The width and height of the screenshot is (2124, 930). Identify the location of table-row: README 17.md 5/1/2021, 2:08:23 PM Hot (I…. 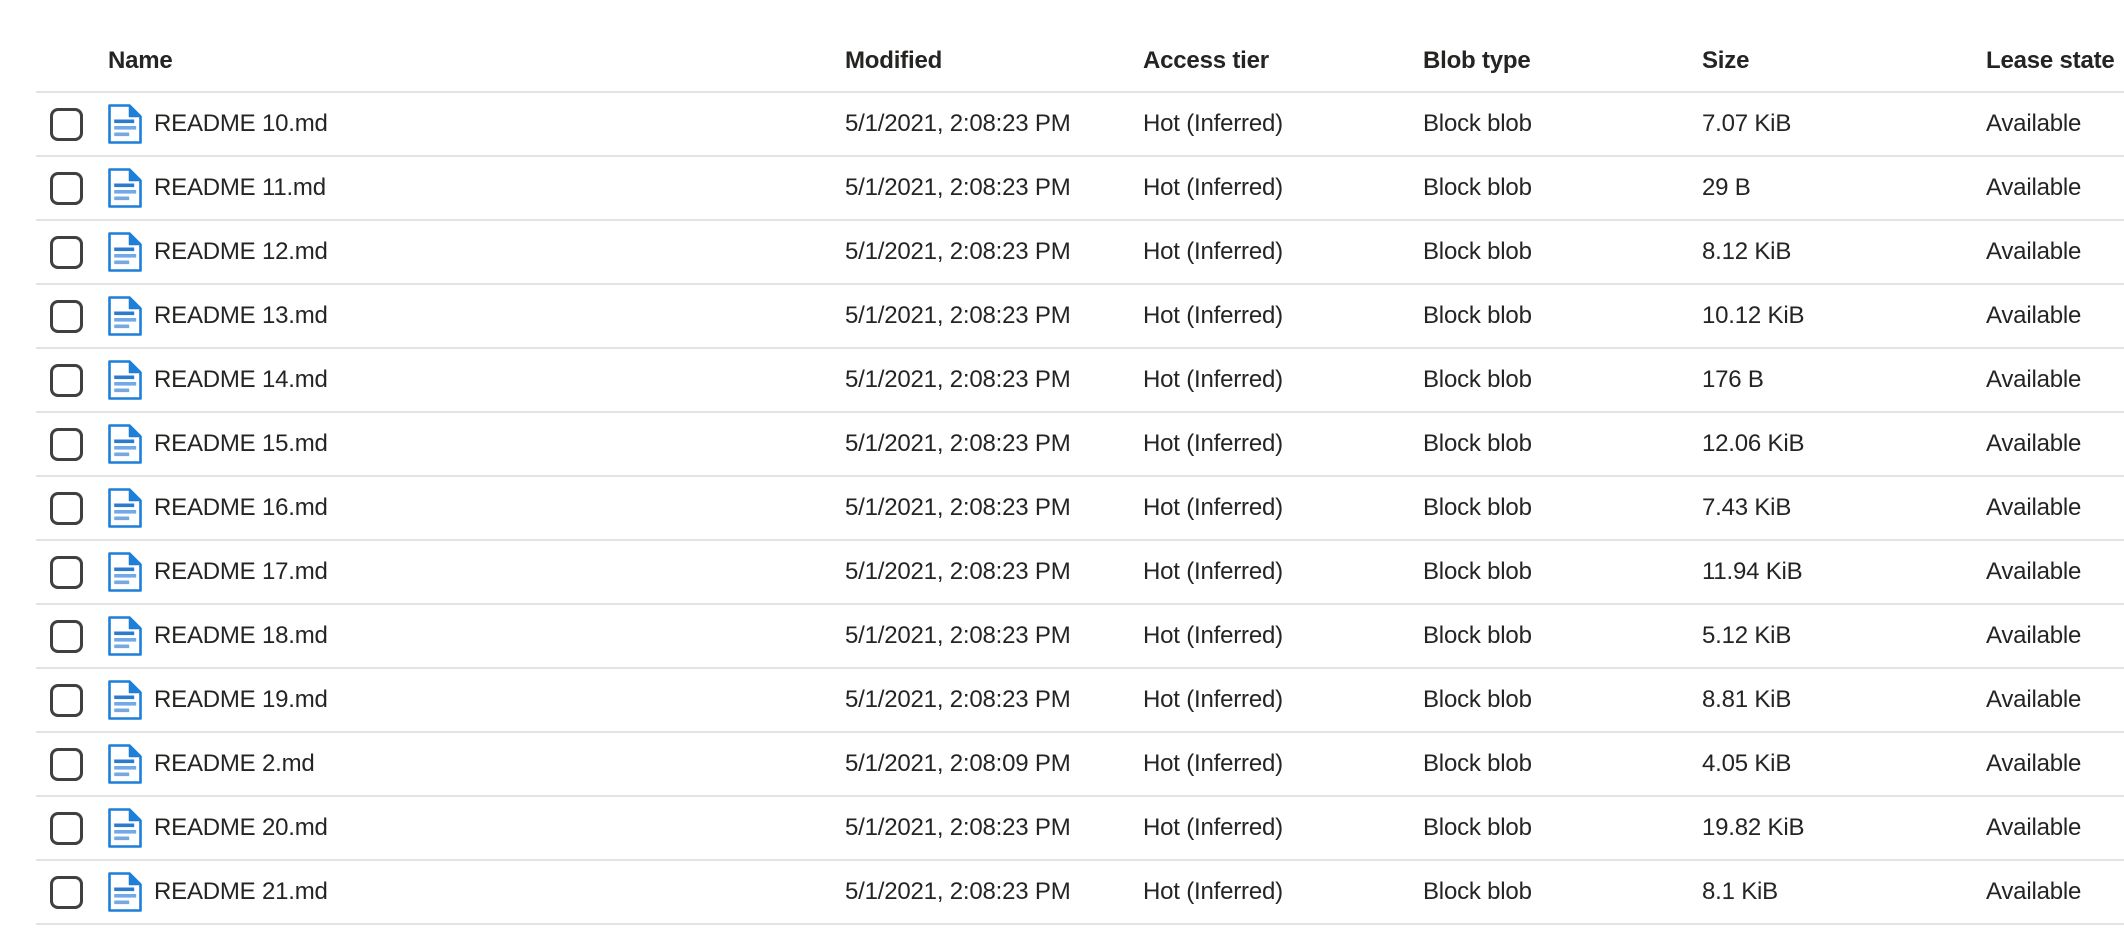
(1080, 573).